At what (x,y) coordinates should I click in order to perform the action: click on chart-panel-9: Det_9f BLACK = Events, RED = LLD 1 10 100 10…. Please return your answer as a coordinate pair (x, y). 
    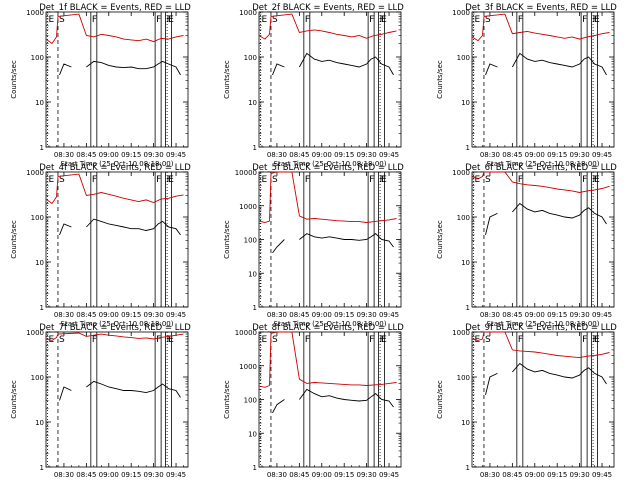
    Looking at the image, I should click on (526, 403).